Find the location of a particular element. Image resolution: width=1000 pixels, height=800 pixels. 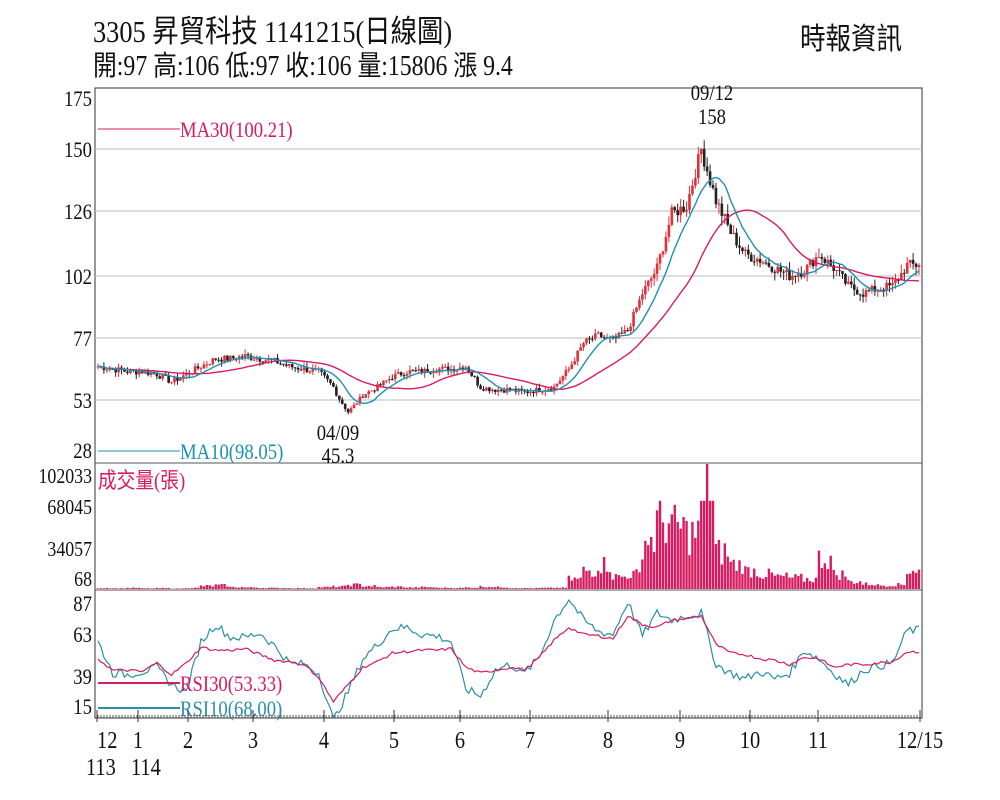

x-tick-label: 10 is located at coordinates (750, 739).